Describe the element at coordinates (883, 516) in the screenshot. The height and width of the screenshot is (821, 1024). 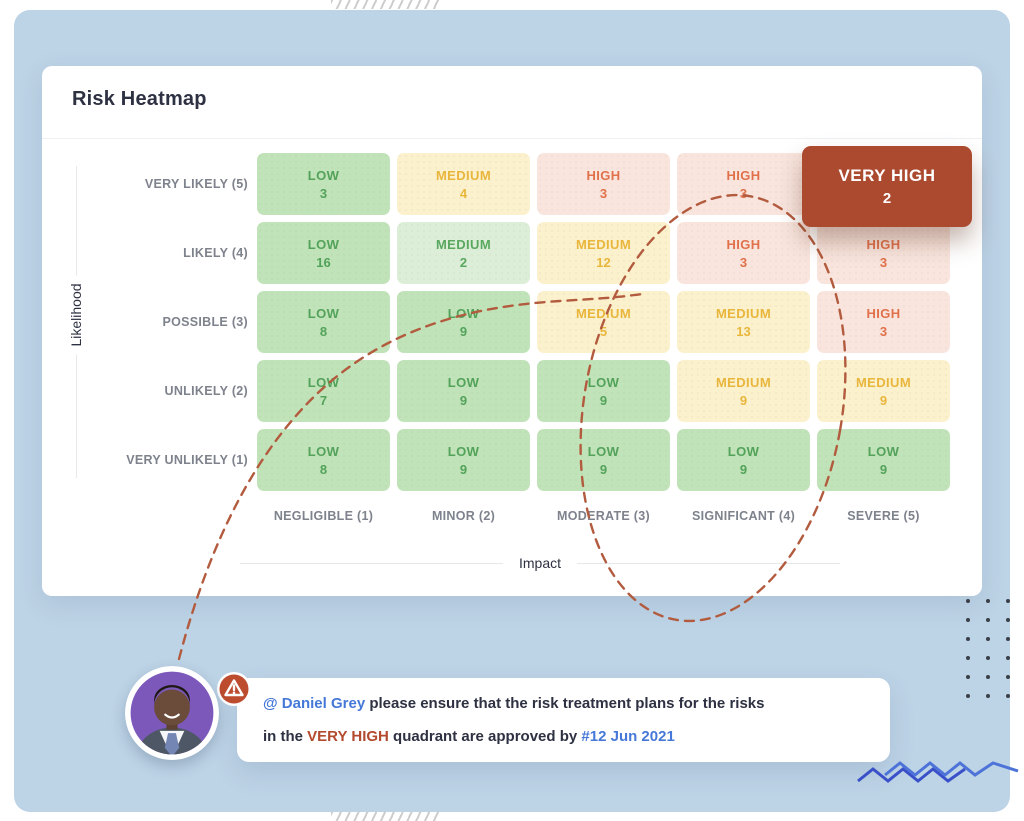
I see `column-header: SEVERE (5)` at that location.